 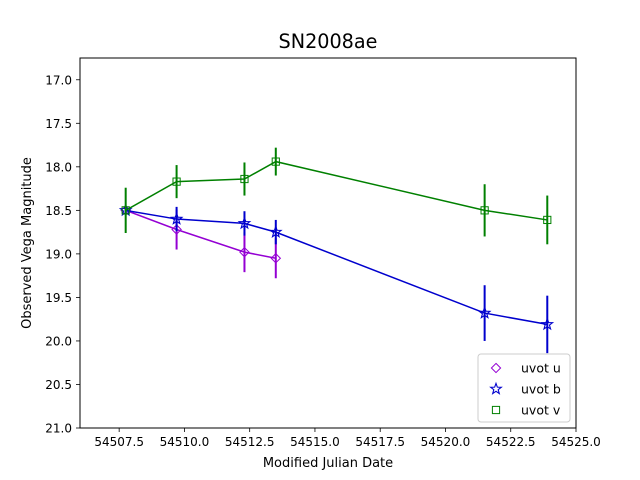 What do you see at coordinates (511, 442) in the screenshot?
I see `x-tick-label: 54522.5` at bounding box center [511, 442].